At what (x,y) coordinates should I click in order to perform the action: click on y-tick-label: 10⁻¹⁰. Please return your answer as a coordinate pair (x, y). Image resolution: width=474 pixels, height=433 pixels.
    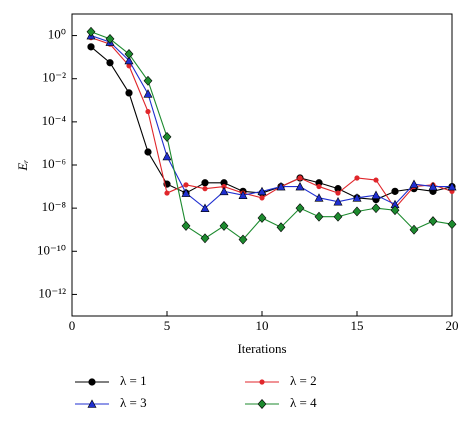
    Looking at the image, I should click on (51, 249).